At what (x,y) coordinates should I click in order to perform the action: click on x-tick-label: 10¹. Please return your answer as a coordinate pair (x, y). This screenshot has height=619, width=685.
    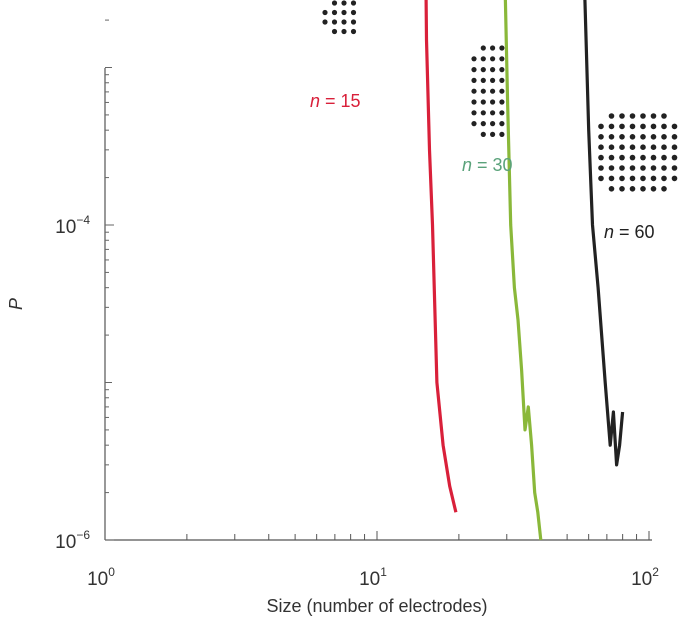
    Looking at the image, I should click on (373, 577).